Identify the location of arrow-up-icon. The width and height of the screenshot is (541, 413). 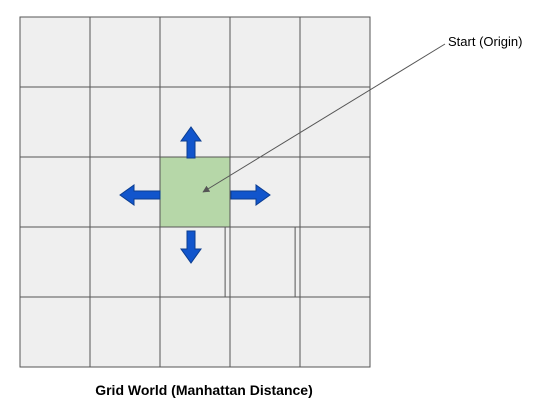
(191, 142).